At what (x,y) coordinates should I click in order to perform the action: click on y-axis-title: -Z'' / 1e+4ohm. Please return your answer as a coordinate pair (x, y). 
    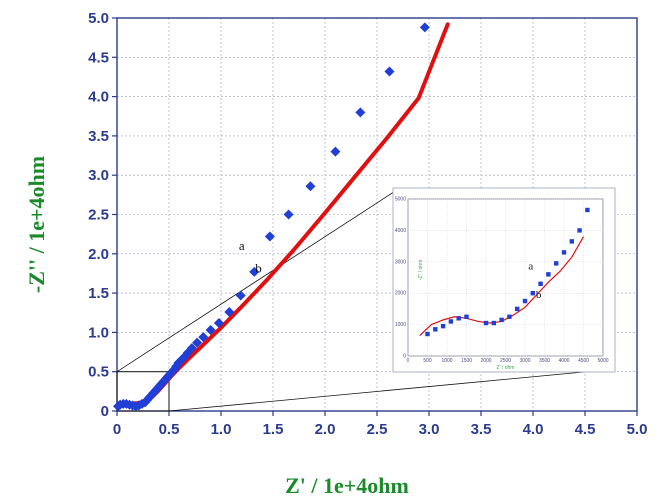
    Looking at the image, I should click on (36, 224).